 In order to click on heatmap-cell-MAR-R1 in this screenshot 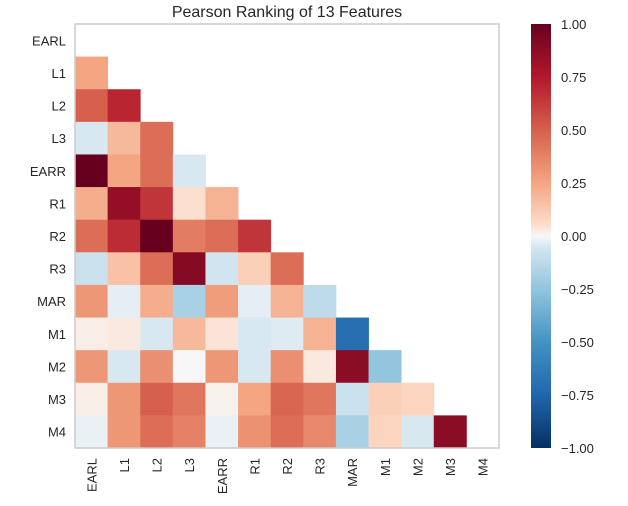, I will do `click(255, 301)`.